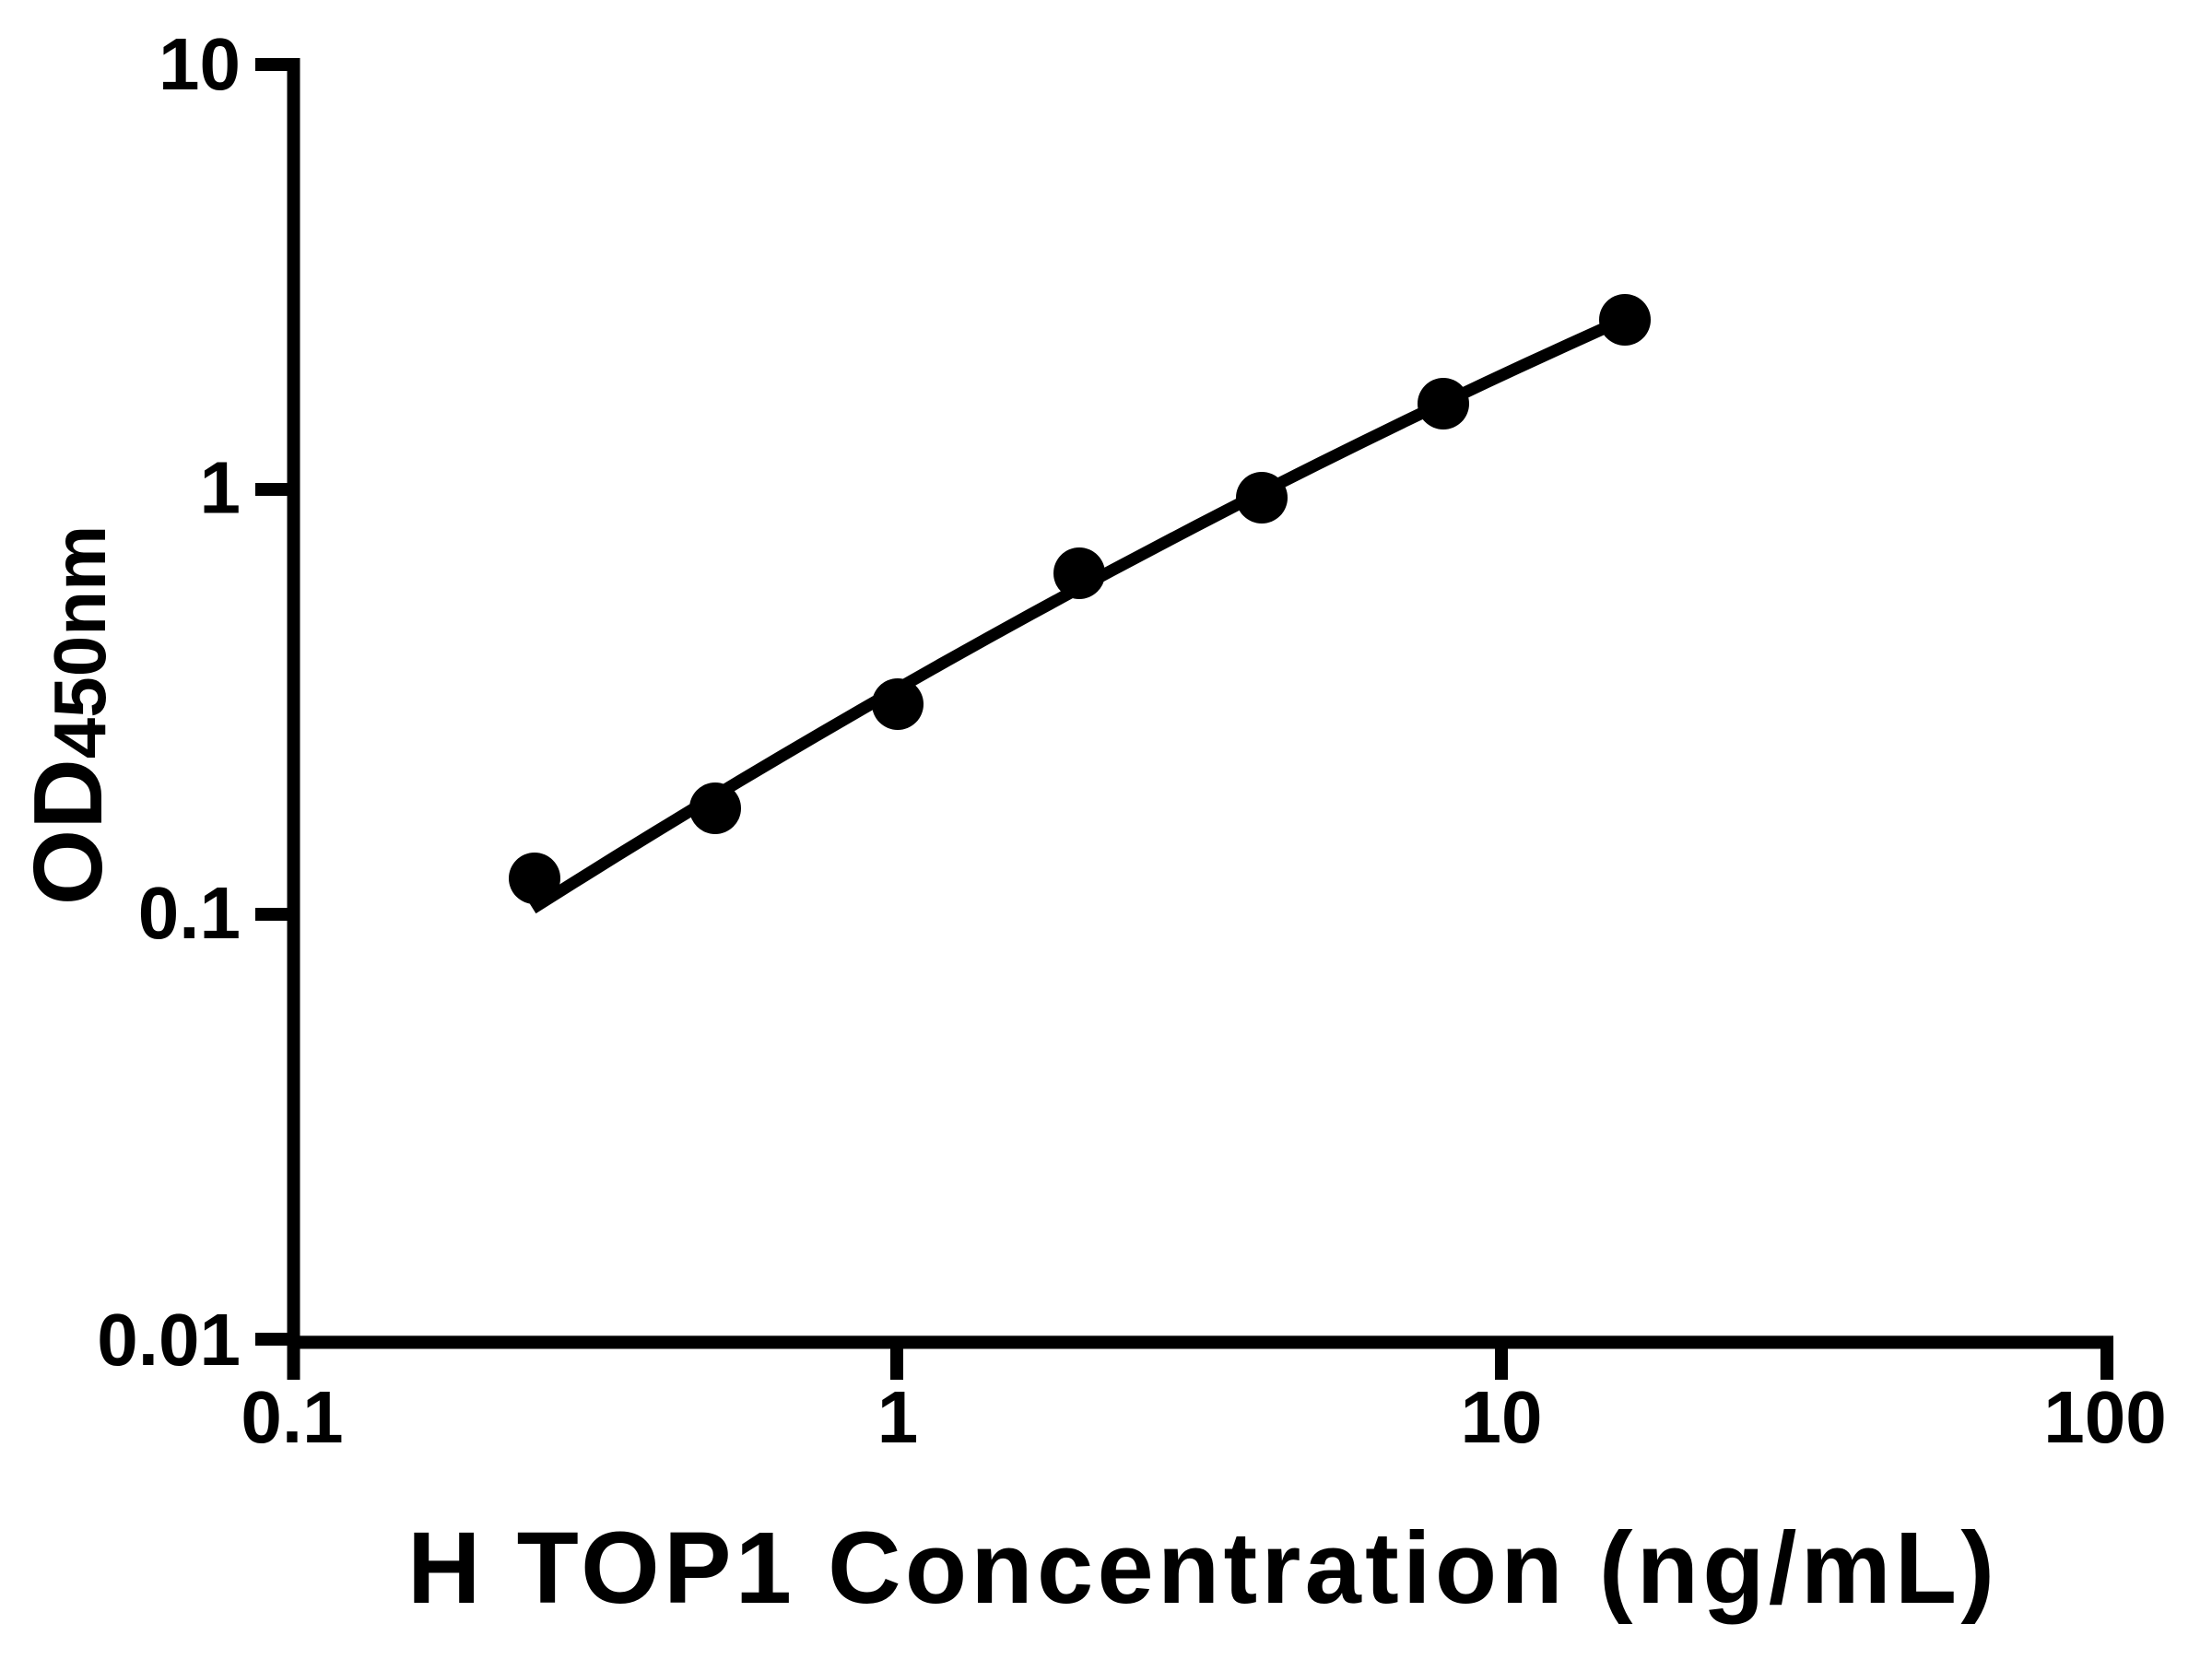 The width and height of the screenshot is (2212, 1659). What do you see at coordinates (2104, 1417) in the screenshot?
I see `svg-text: 100` at bounding box center [2104, 1417].